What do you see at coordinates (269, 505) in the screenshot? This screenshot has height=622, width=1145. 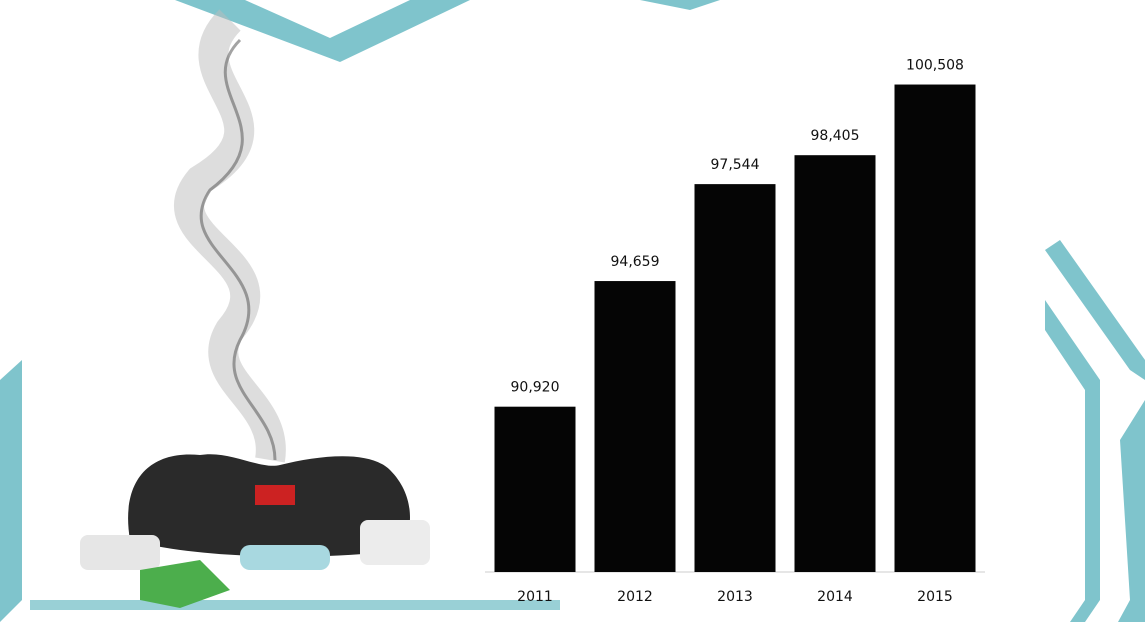 I see `trash-bags` at bounding box center [269, 505].